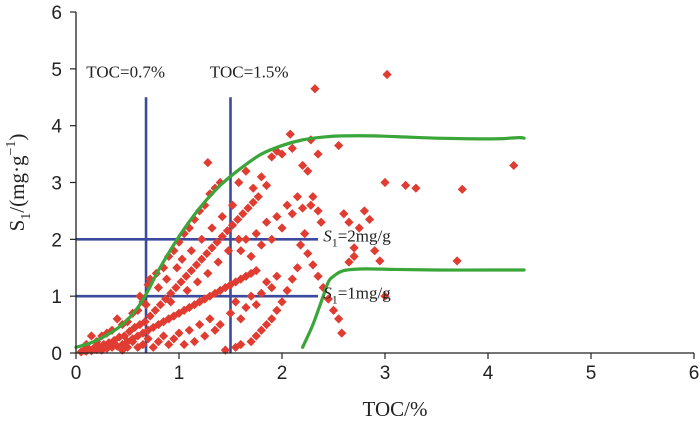  I want to click on x-tick-label: 0, so click(76, 373).